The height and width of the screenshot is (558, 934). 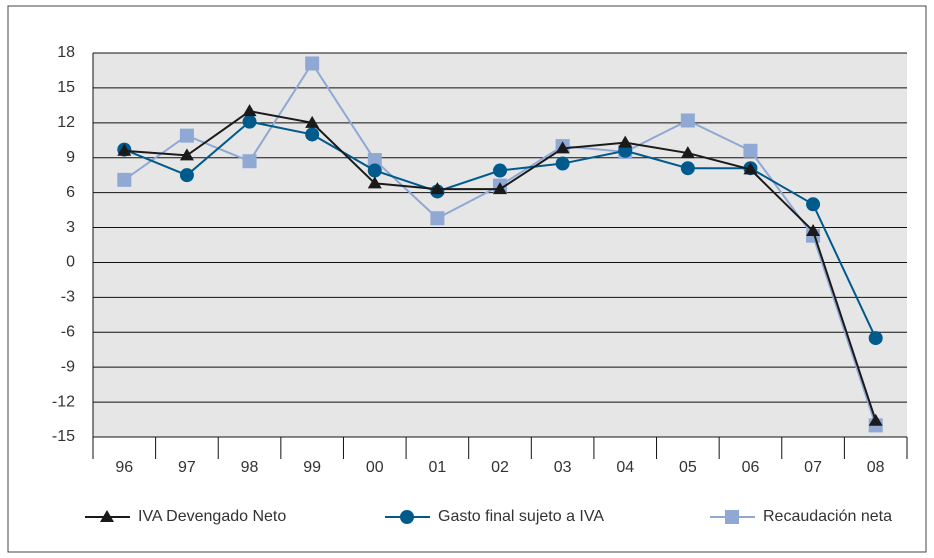 What do you see at coordinates (66, 52) in the screenshot?
I see `y-tick-label: 18` at bounding box center [66, 52].